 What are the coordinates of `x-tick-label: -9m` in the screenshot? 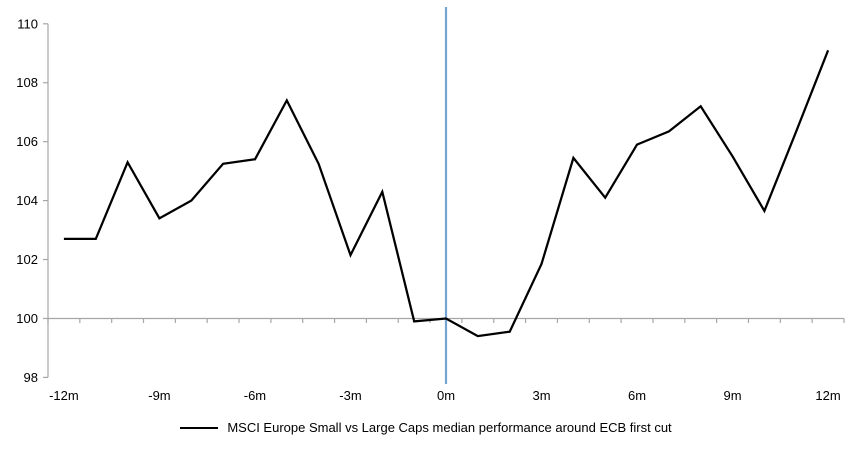 It's located at (159, 395).